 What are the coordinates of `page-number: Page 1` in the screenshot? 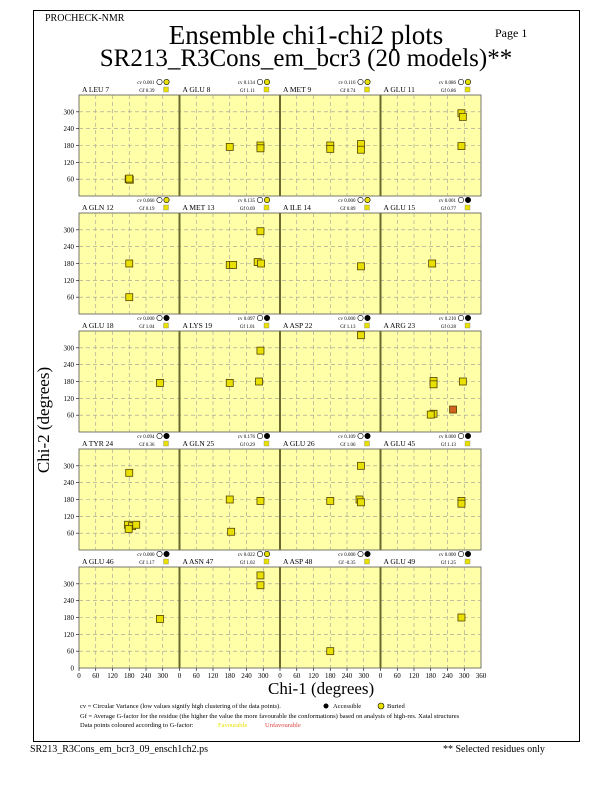 It's located at (511, 33).